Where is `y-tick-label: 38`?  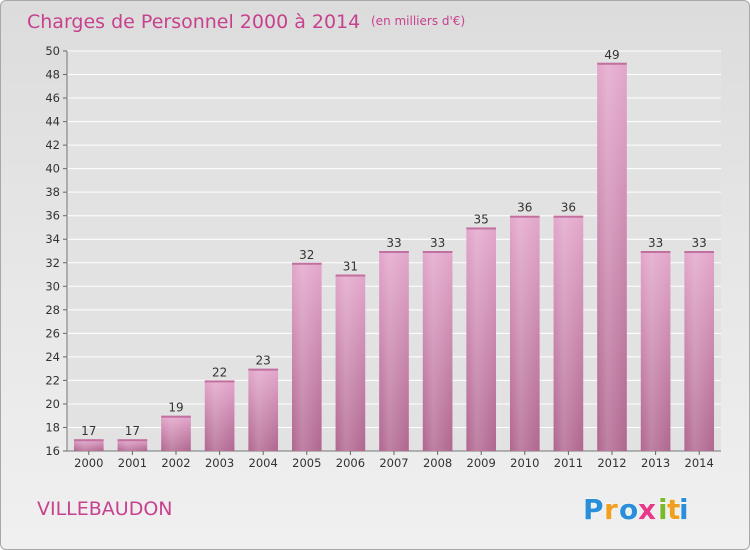
y-tick-label: 38 is located at coordinates (52, 192).